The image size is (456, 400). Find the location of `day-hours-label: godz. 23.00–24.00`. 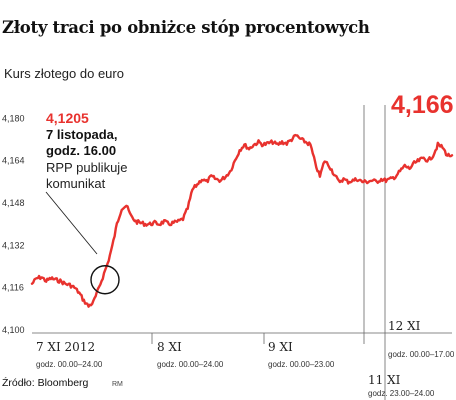

day-hours-label: godz. 23.00–24.00 is located at coordinates (401, 393).